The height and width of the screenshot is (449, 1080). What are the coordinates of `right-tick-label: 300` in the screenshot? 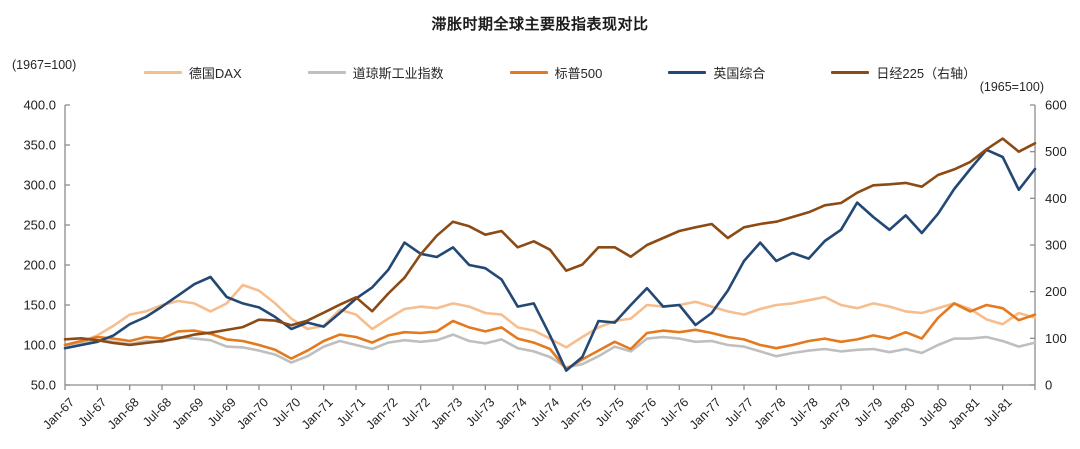 It's located at (1056, 245).